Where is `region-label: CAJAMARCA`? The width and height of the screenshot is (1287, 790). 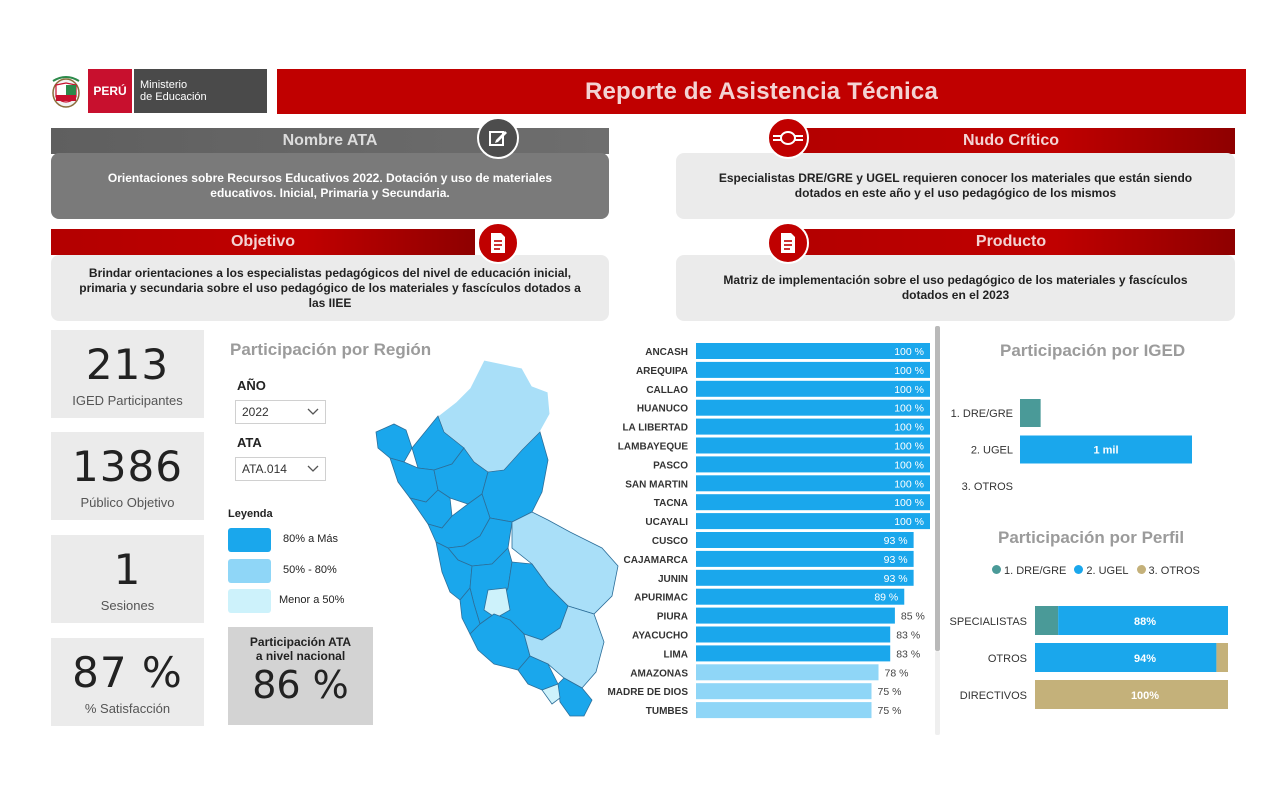 region-label: CAJAMARCA is located at coordinates (656, 560).